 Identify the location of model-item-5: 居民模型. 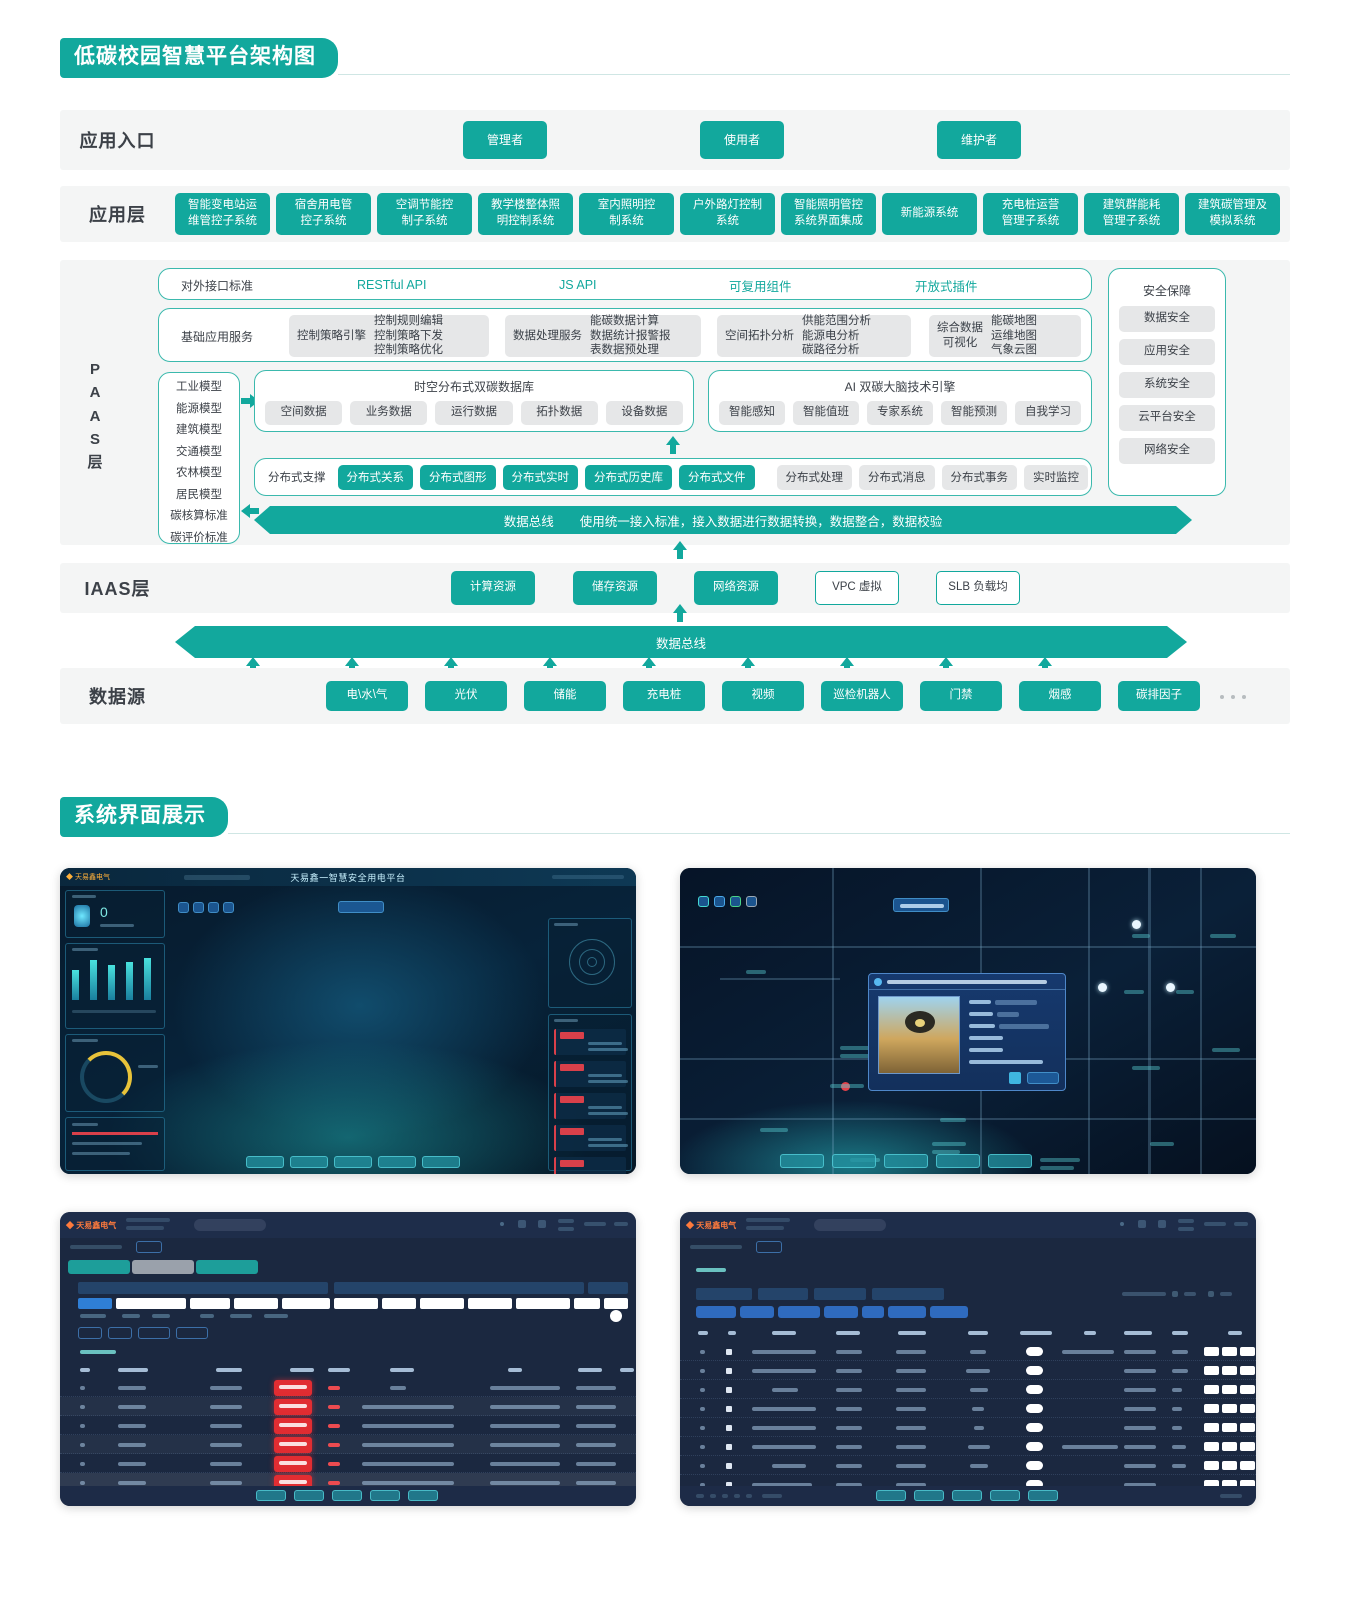
(199, 494).